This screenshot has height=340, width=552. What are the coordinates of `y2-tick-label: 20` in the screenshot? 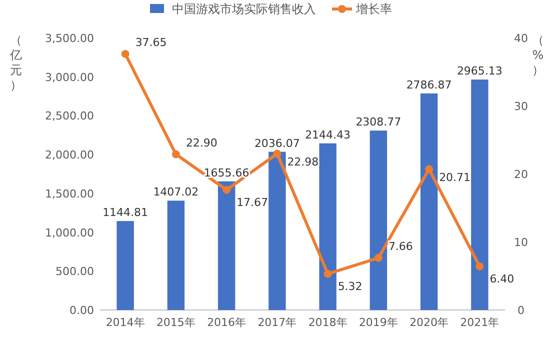 It's located at (521, 174).